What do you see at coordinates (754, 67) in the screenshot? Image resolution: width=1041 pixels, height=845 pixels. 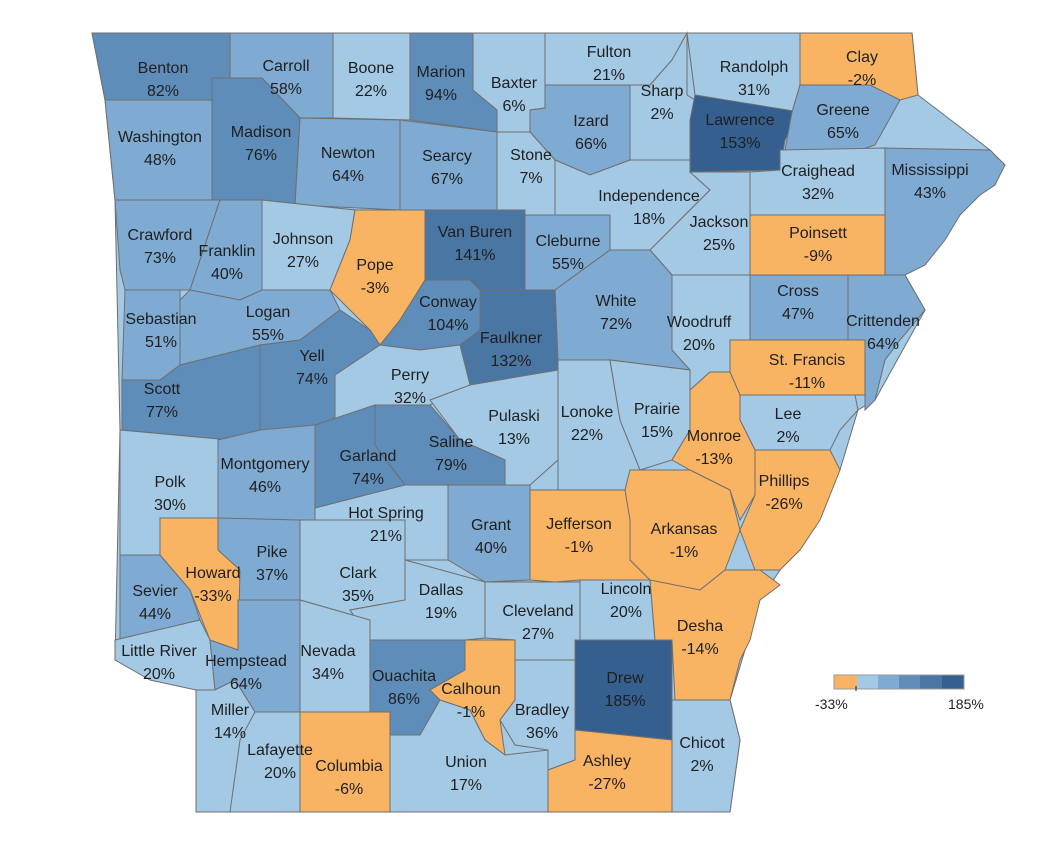 I see `county-name-label: Randolph` at bounding box center [754, 67].